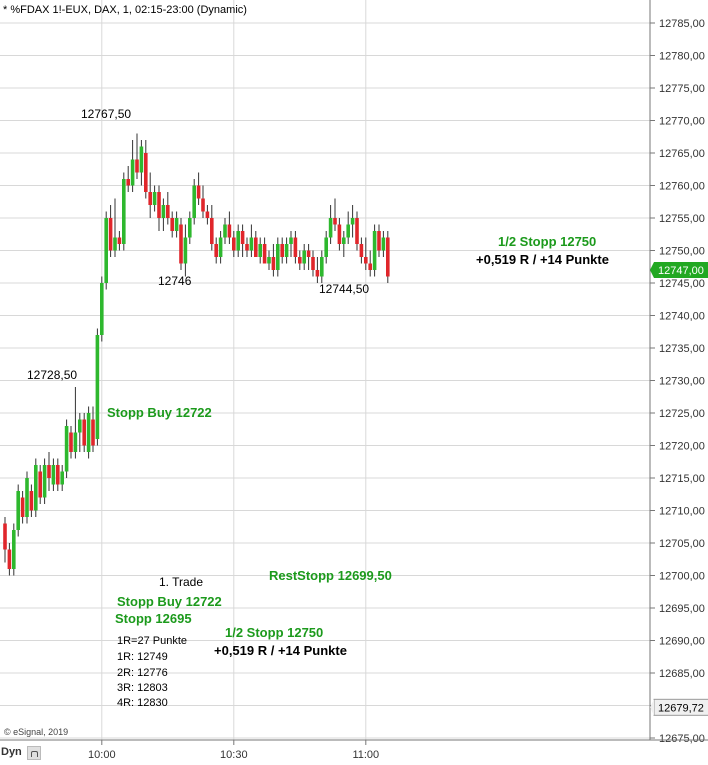  Describe the element at coordinates (36, 732) in the screenshot. I see `copyright: © eSignal, 2019` at that location.